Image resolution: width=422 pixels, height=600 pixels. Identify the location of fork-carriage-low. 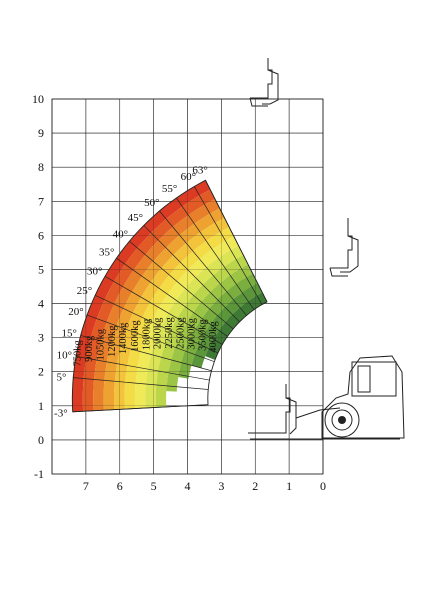
(294, 409).